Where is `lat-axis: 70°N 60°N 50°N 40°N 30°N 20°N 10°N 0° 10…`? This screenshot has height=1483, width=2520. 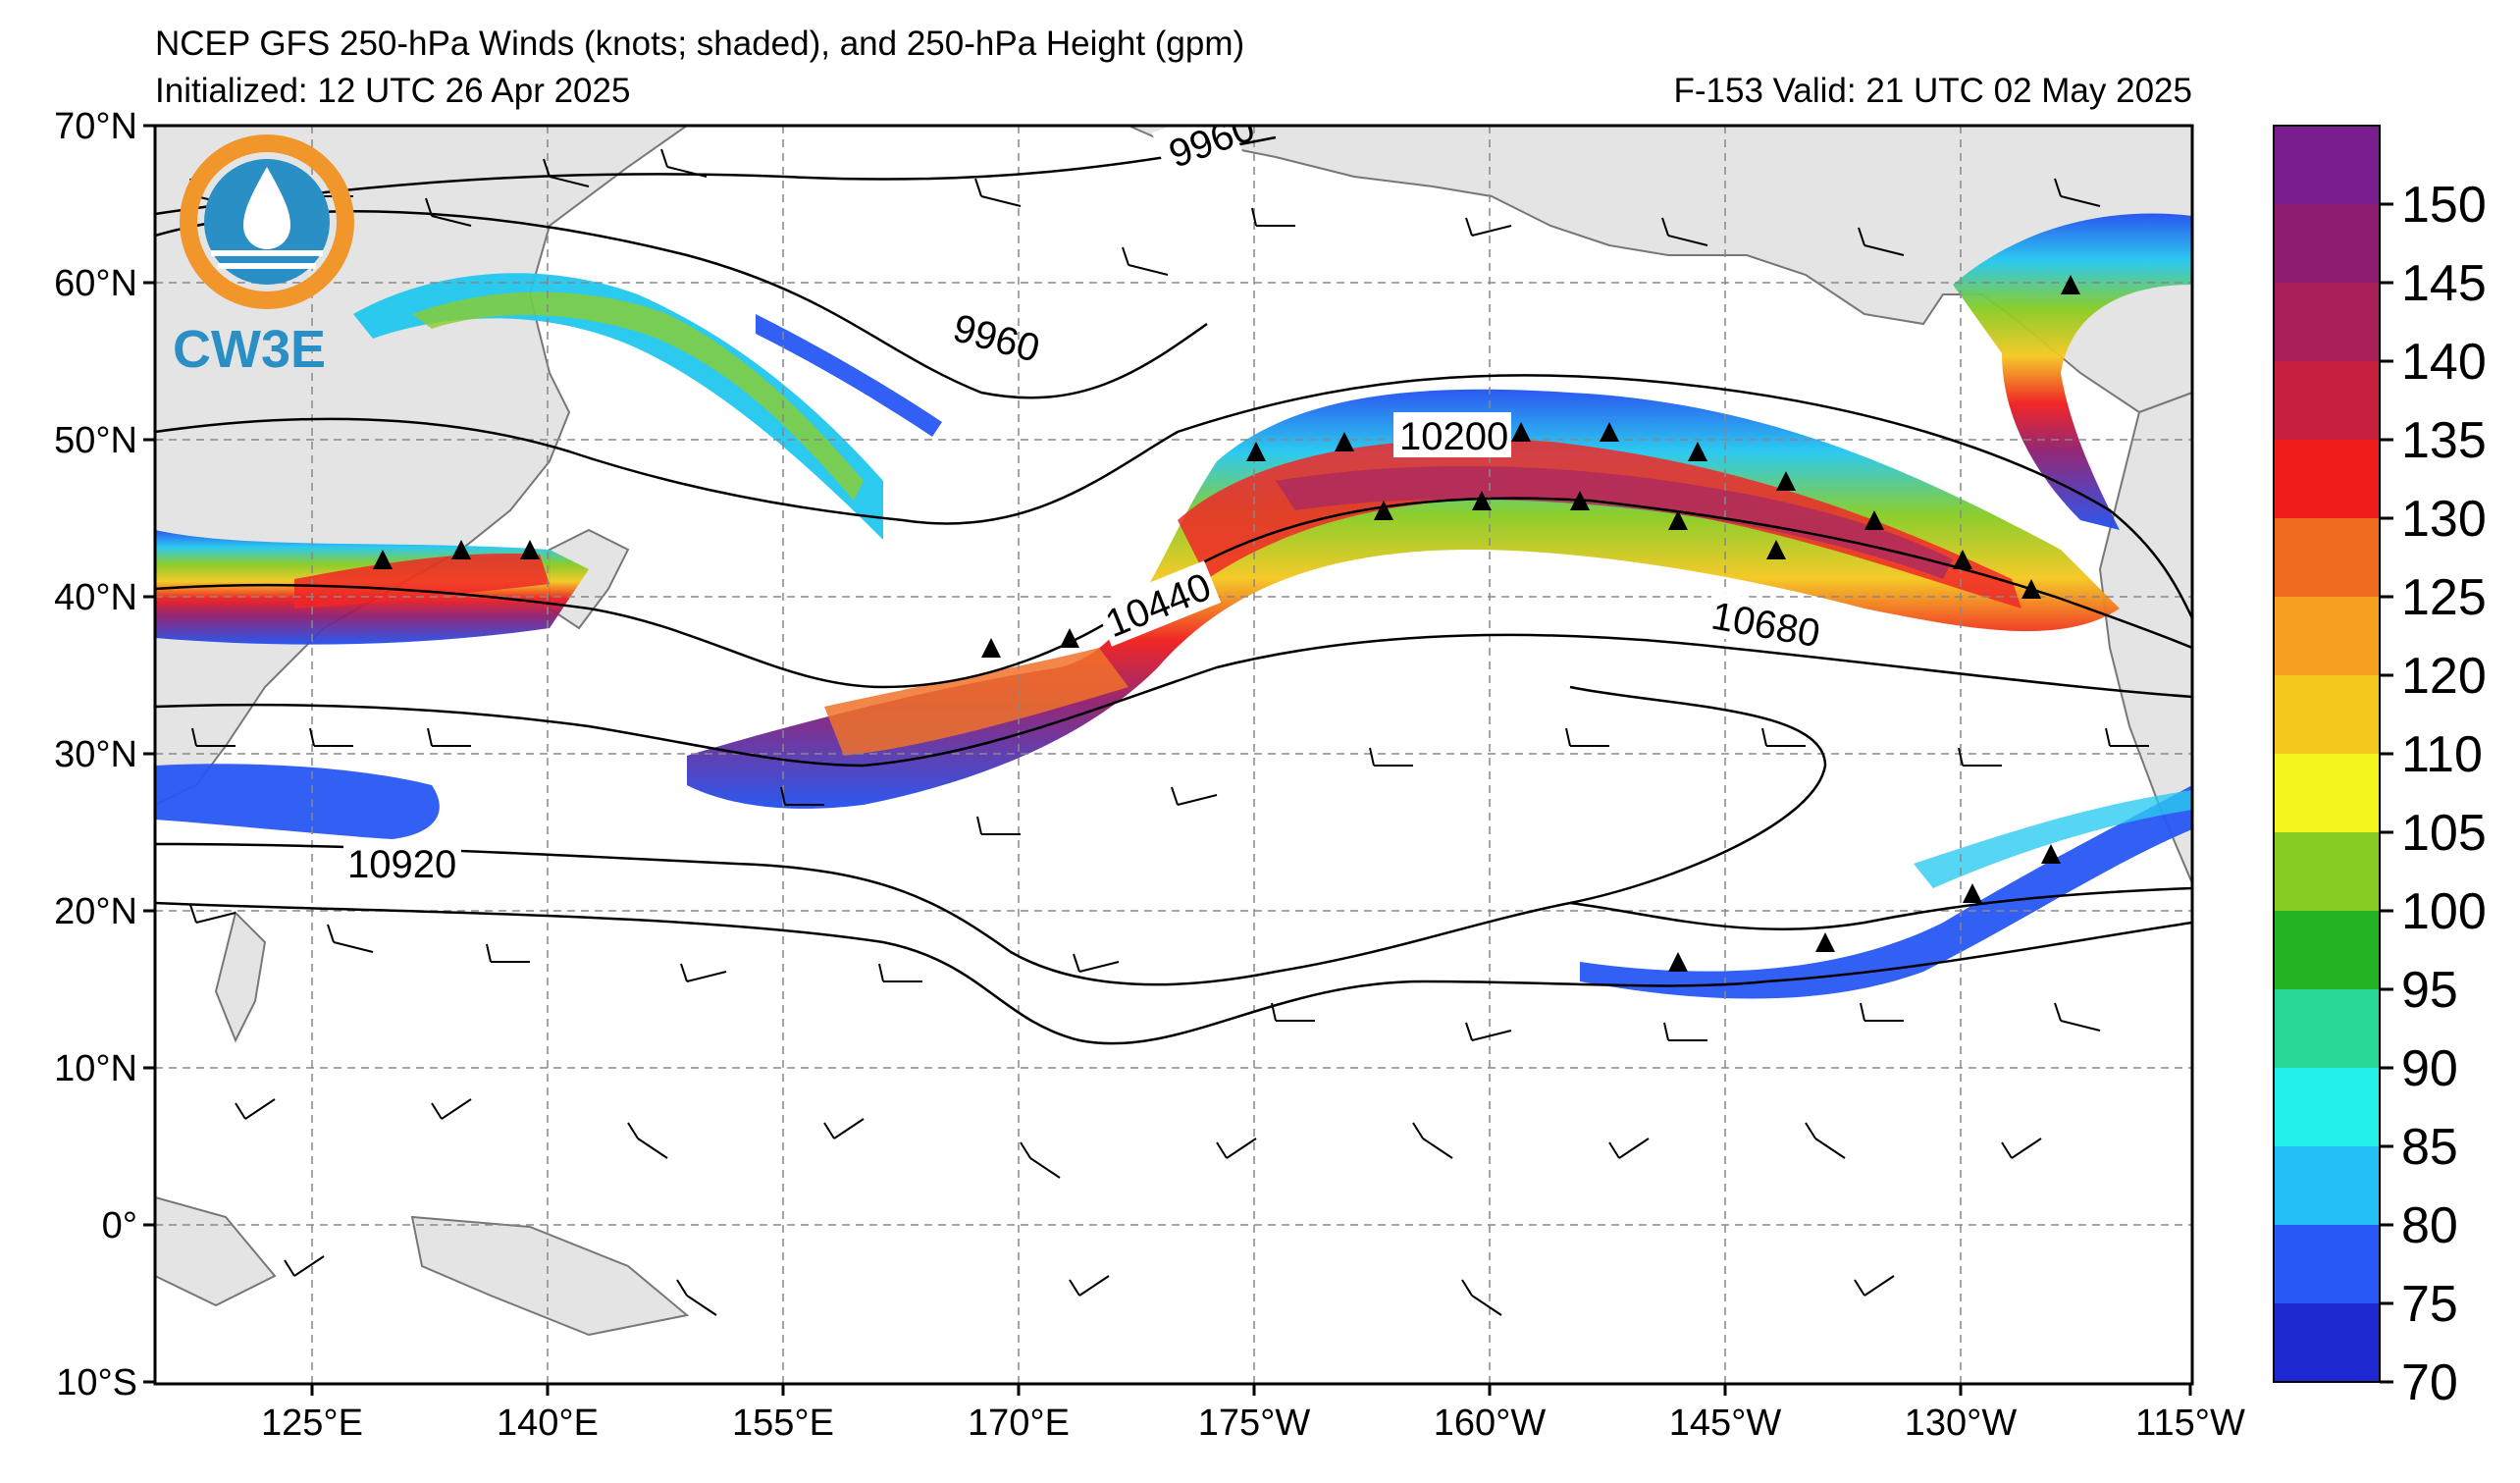 lat-axis: 70°N 60°N 50°N 40°N 30°N 20°N 10°N 0° 10… is located at coordinates (104, 755).